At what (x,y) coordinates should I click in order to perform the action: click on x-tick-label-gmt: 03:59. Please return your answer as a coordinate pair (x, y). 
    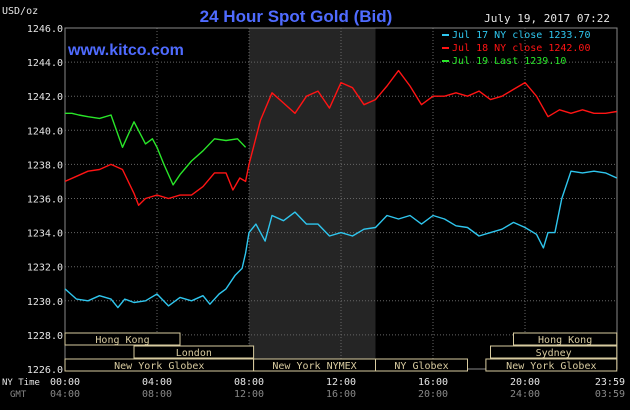
    Looking at the image, I should click on (610, 394).